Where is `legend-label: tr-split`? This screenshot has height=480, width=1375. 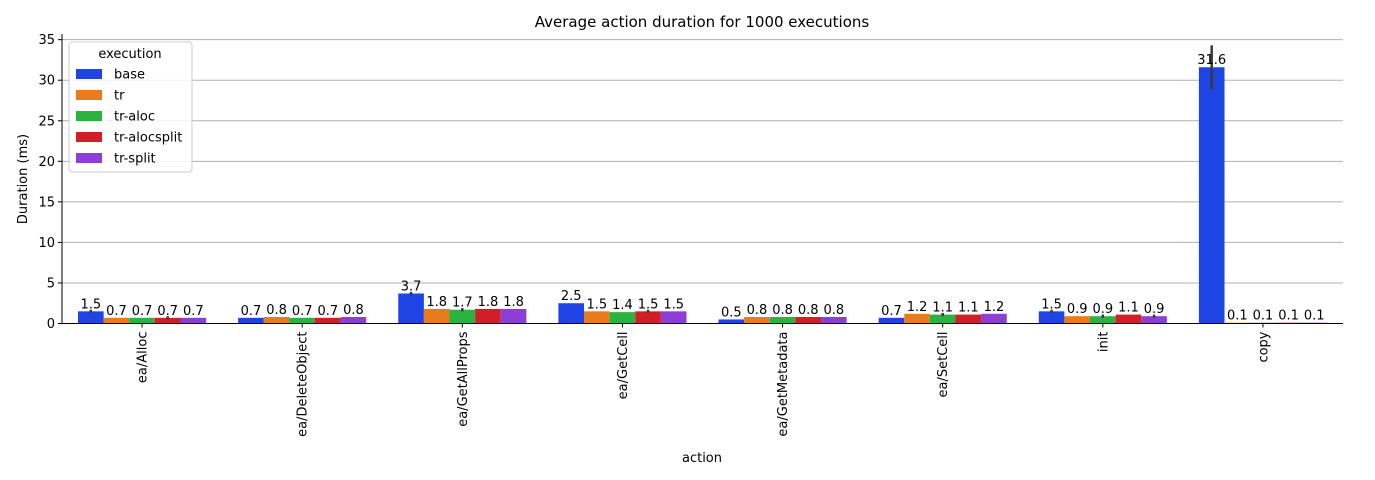 legend-label: tr-split is located at coordinates (135, 159).